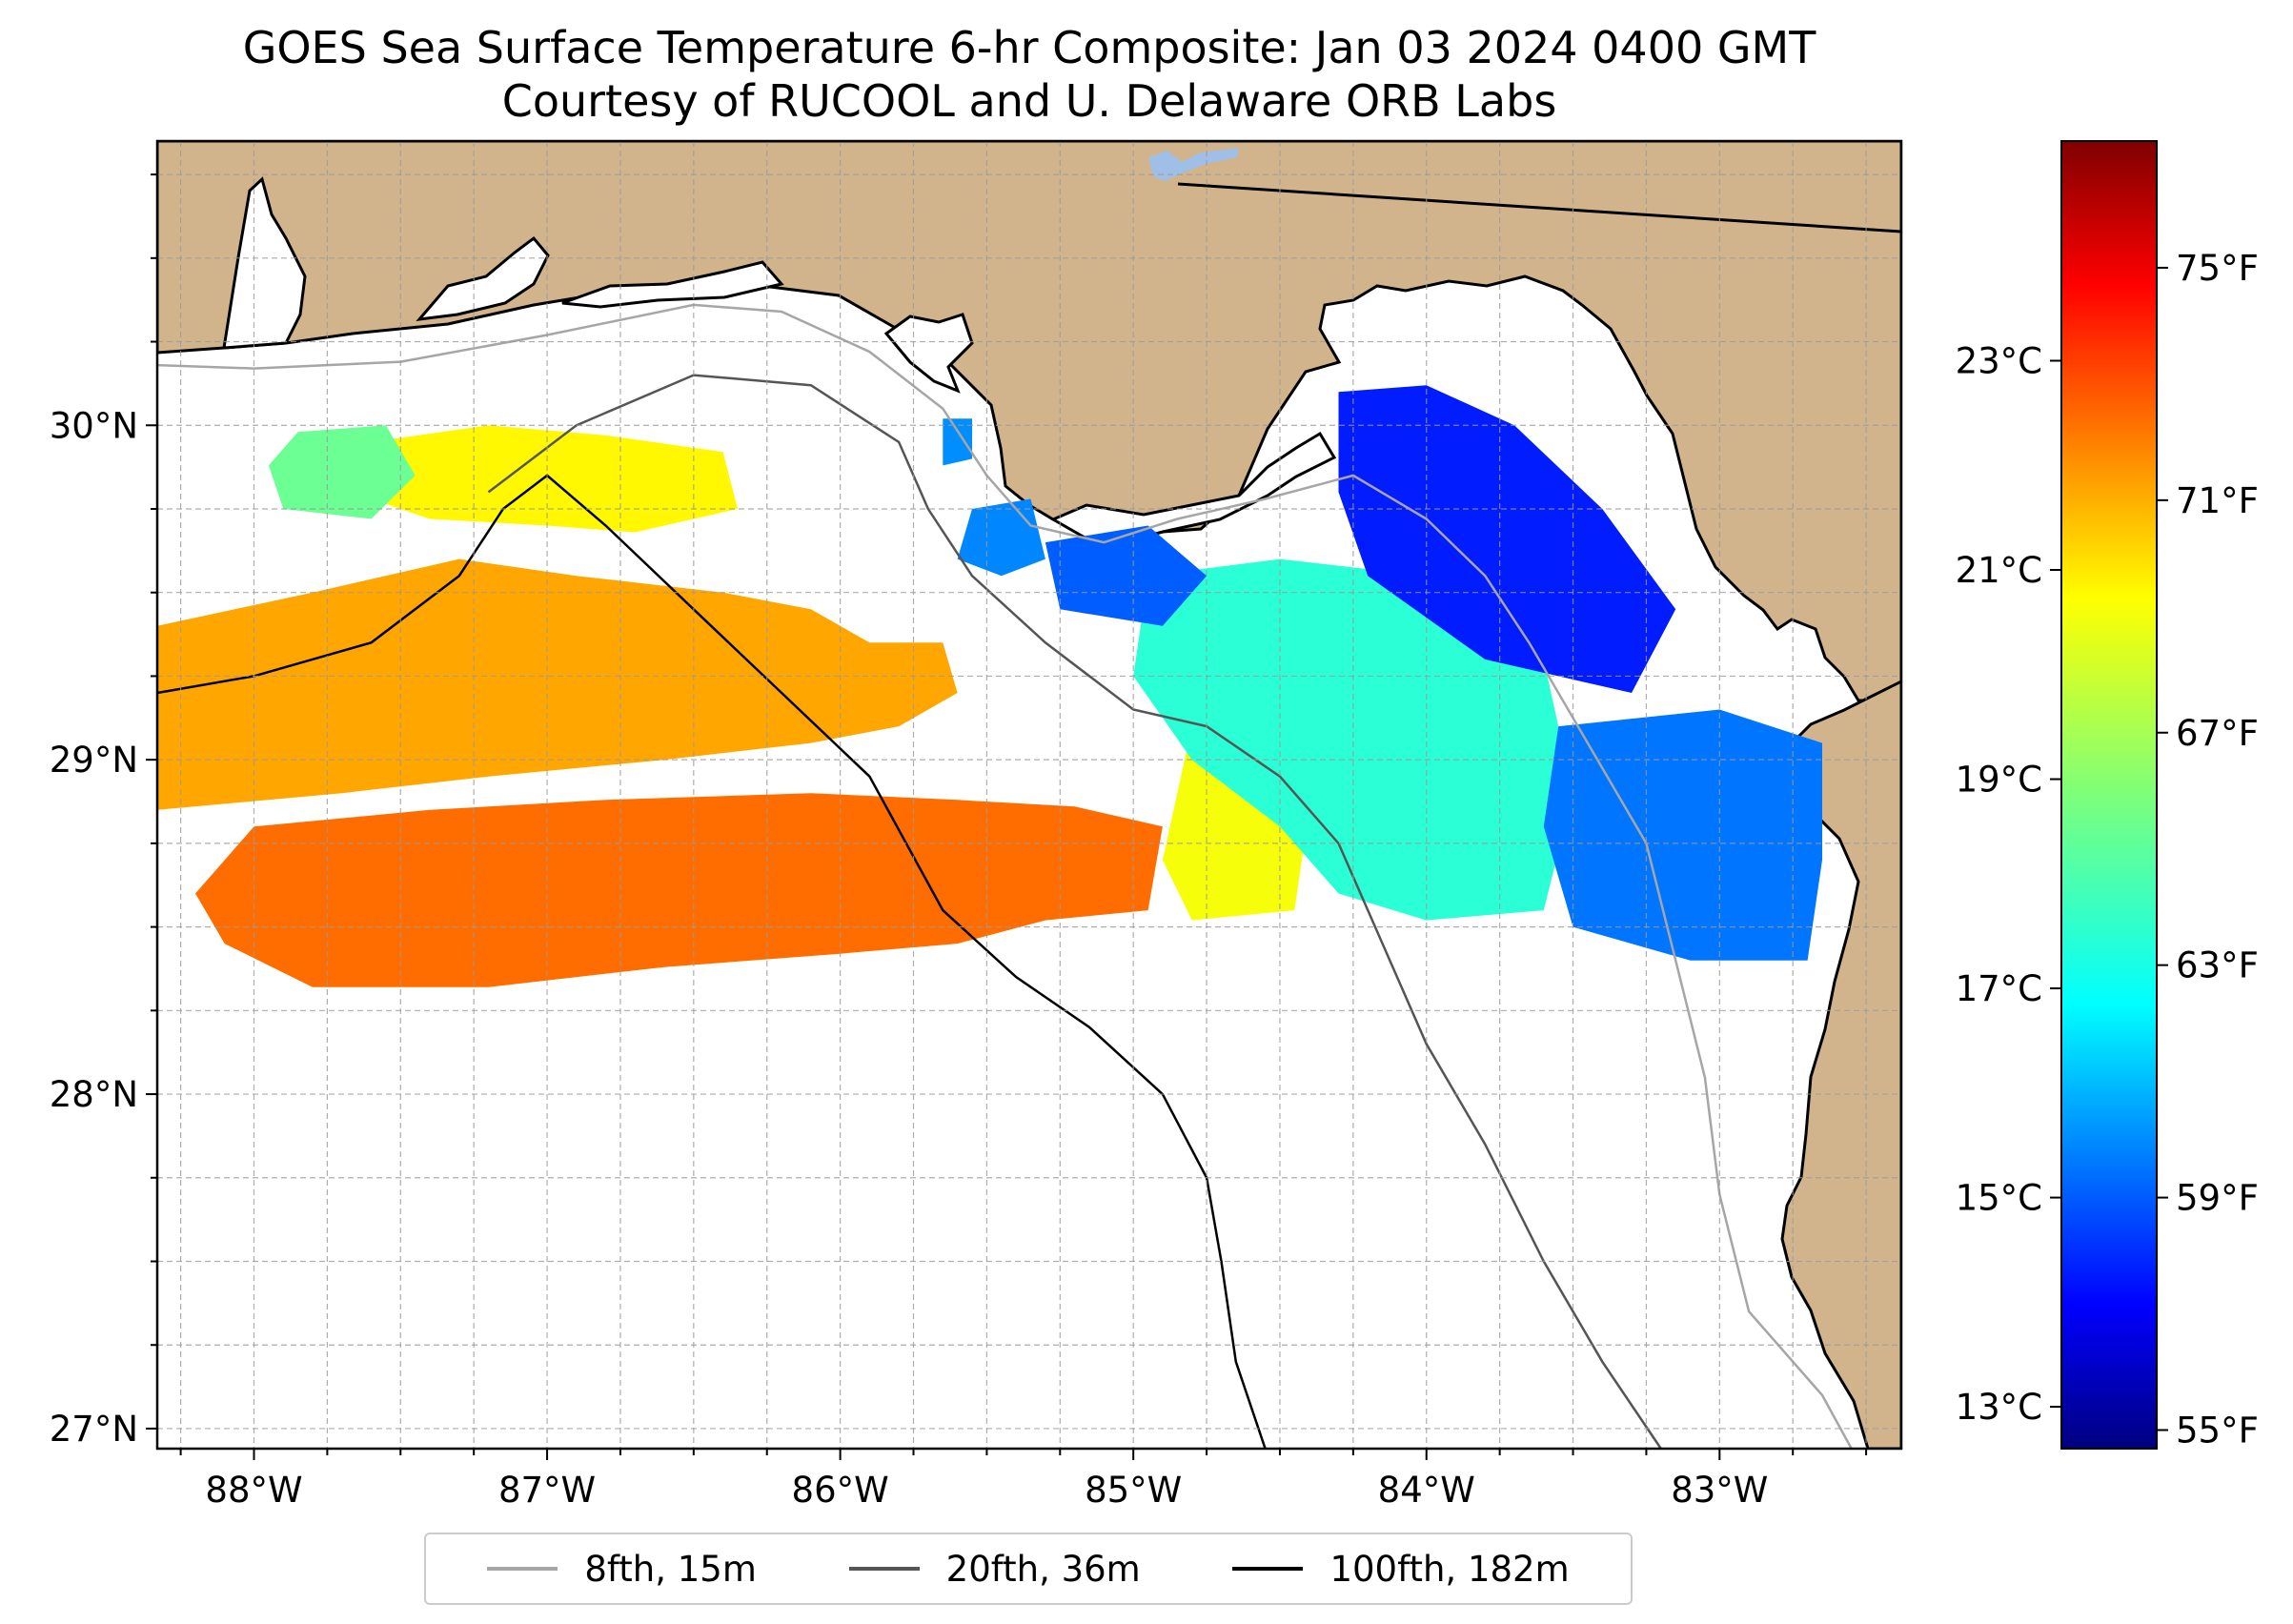 Image resolution: width=2293 pixels, height=1624 pixels. I want to click on lat-tick-label: 30°N, so click(94, 425).